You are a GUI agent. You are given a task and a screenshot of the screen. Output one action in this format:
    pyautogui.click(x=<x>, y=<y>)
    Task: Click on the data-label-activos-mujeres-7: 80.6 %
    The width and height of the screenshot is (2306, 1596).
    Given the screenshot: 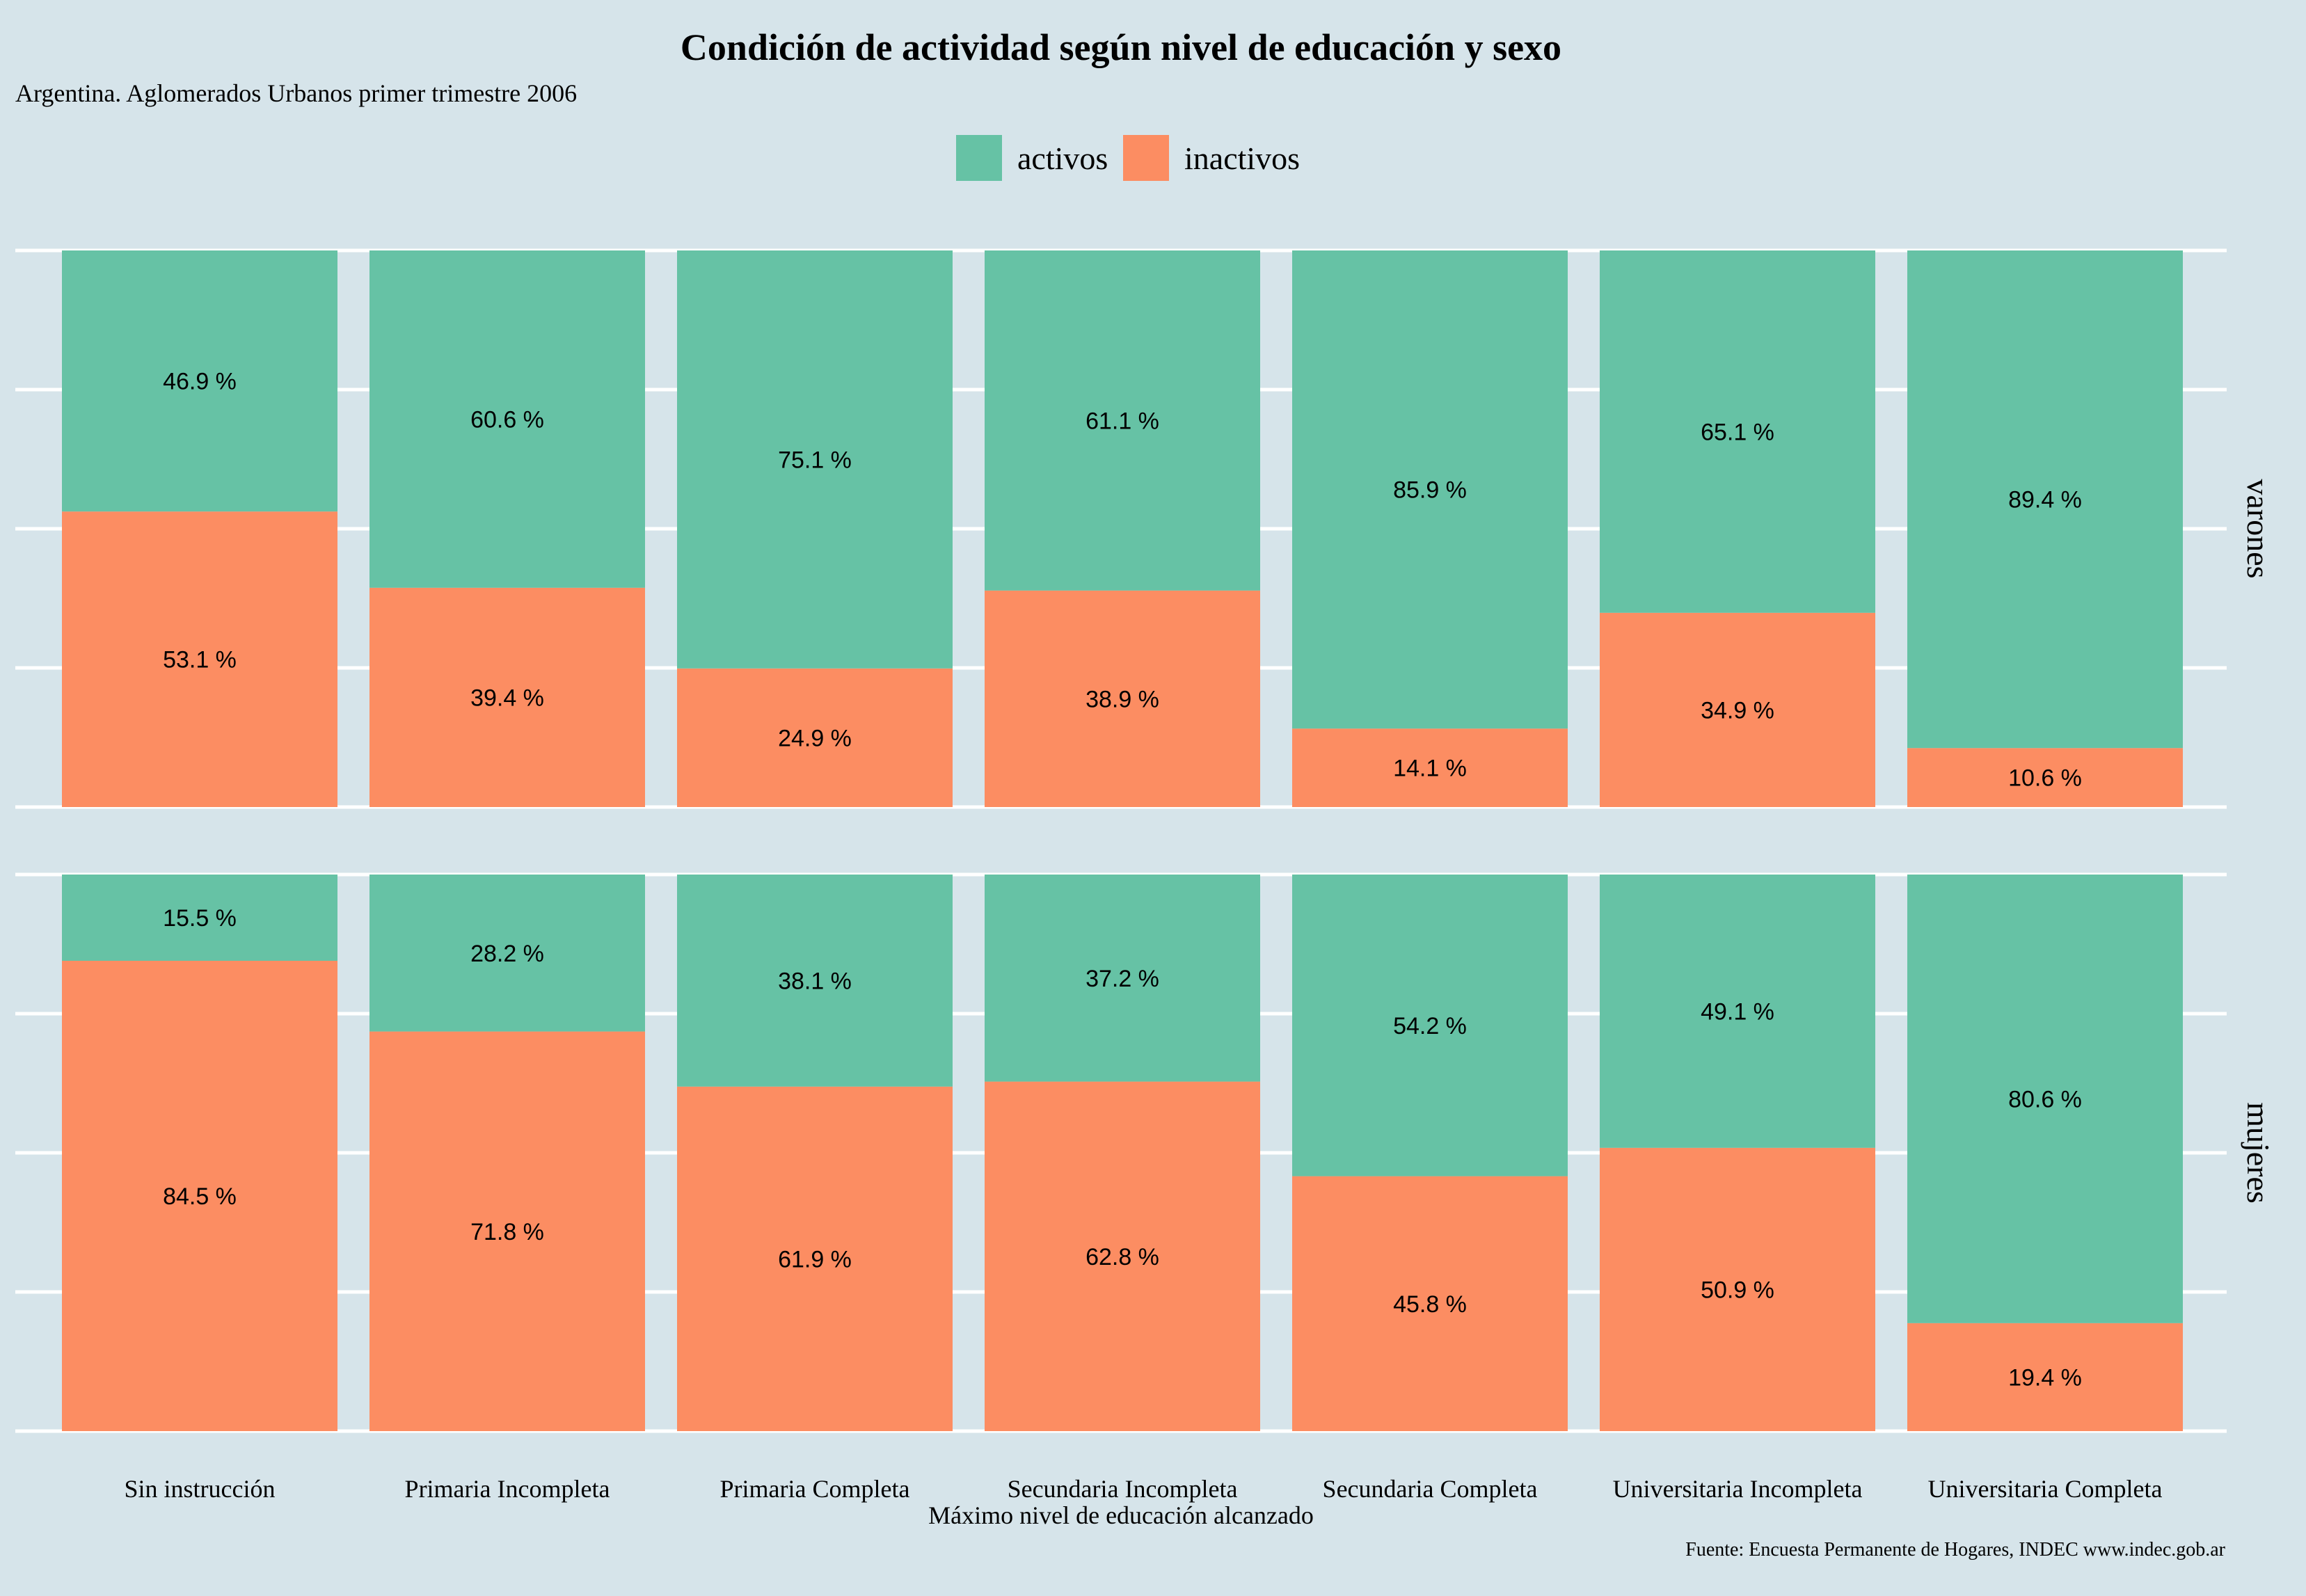 What is the action you would take?
    pyautogui.click(x=2045, y=1099)
    